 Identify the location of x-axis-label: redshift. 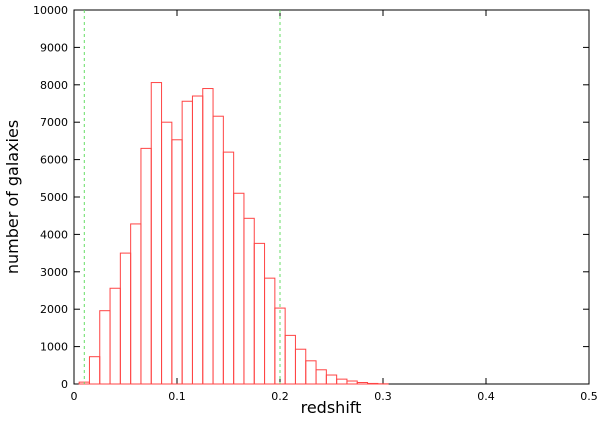
(331, 407).